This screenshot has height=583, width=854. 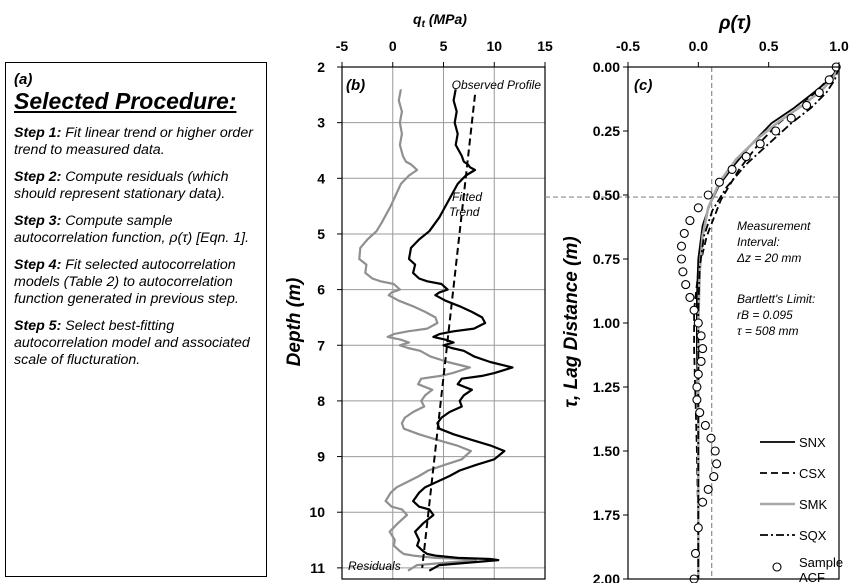 What do you see at coordinates (317, 568) in the screenshot?
I see `chart-b-y-tick-label: 11` at bounding box center [317, 568].